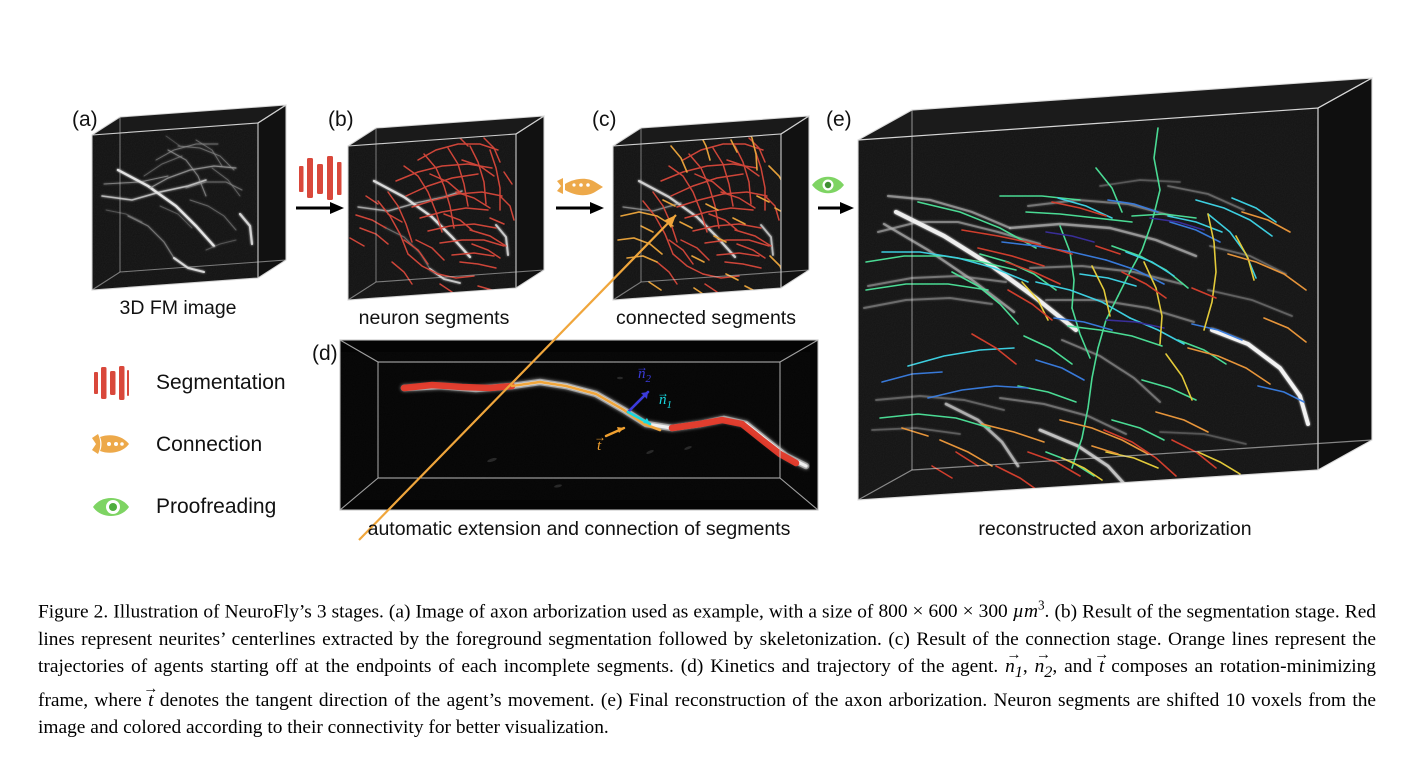  Describe the element at coordinates (325, 353) in the screenshot. I see `panel-label-d: (d)` at that location.